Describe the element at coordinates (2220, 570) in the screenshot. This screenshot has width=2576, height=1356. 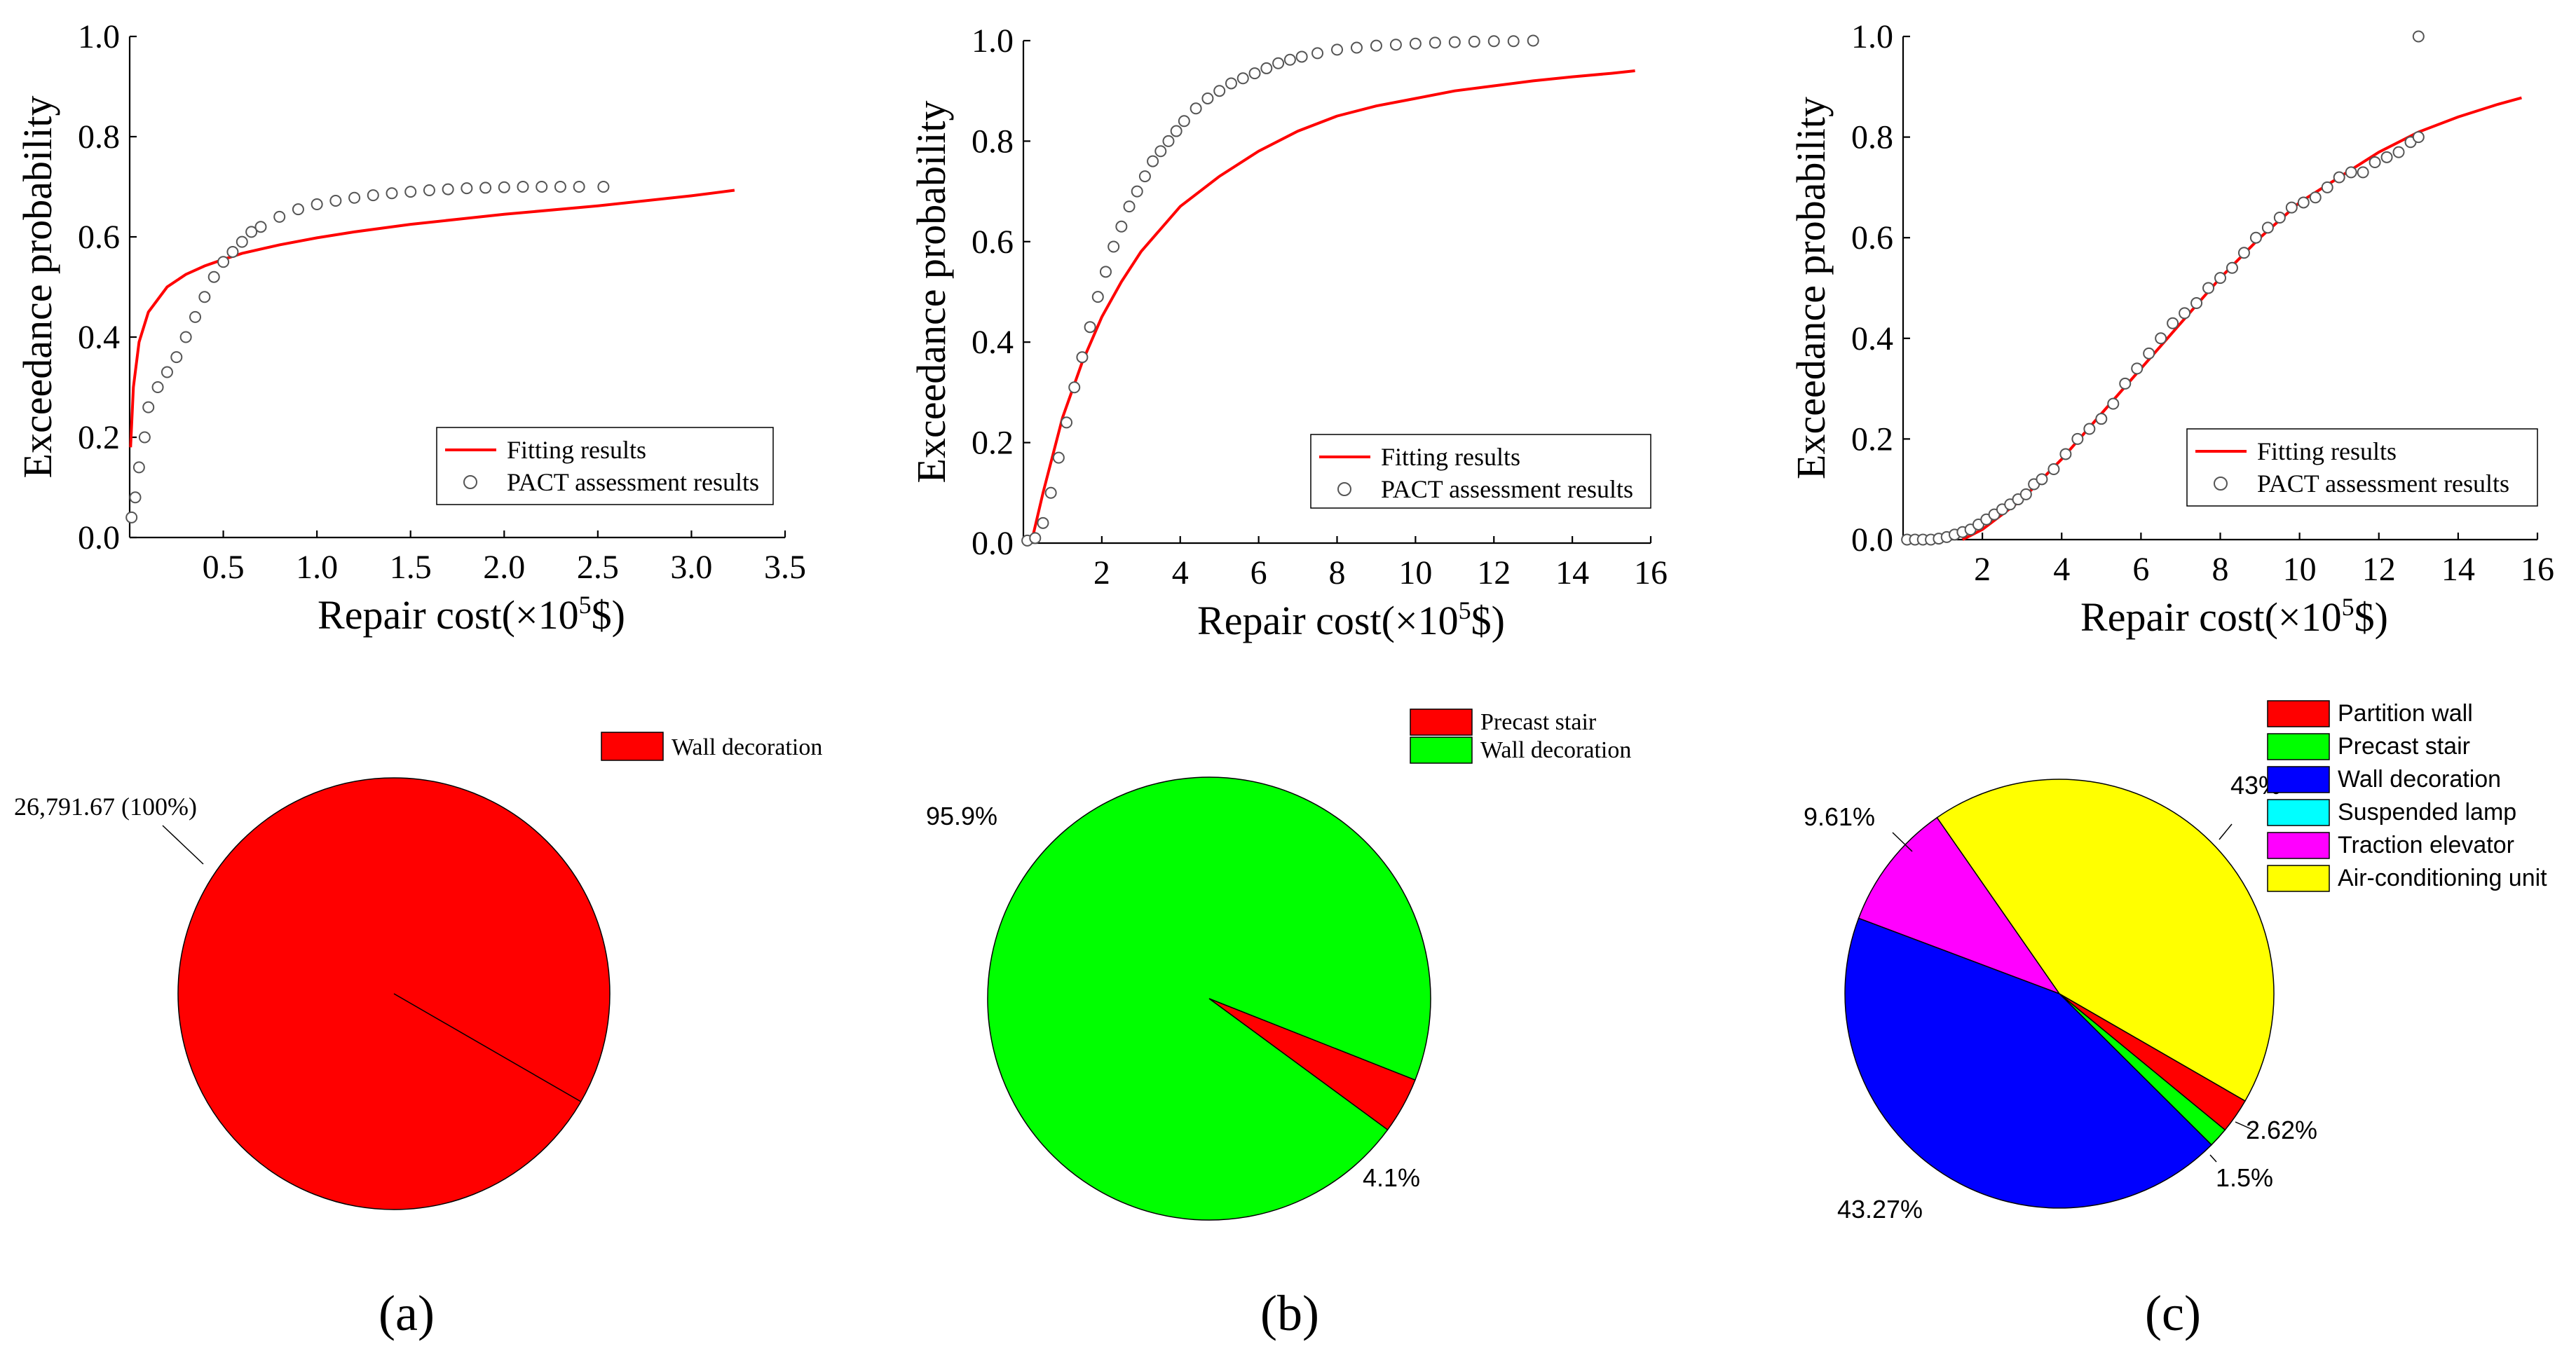
I see `x-tick-label: 8` at that location.